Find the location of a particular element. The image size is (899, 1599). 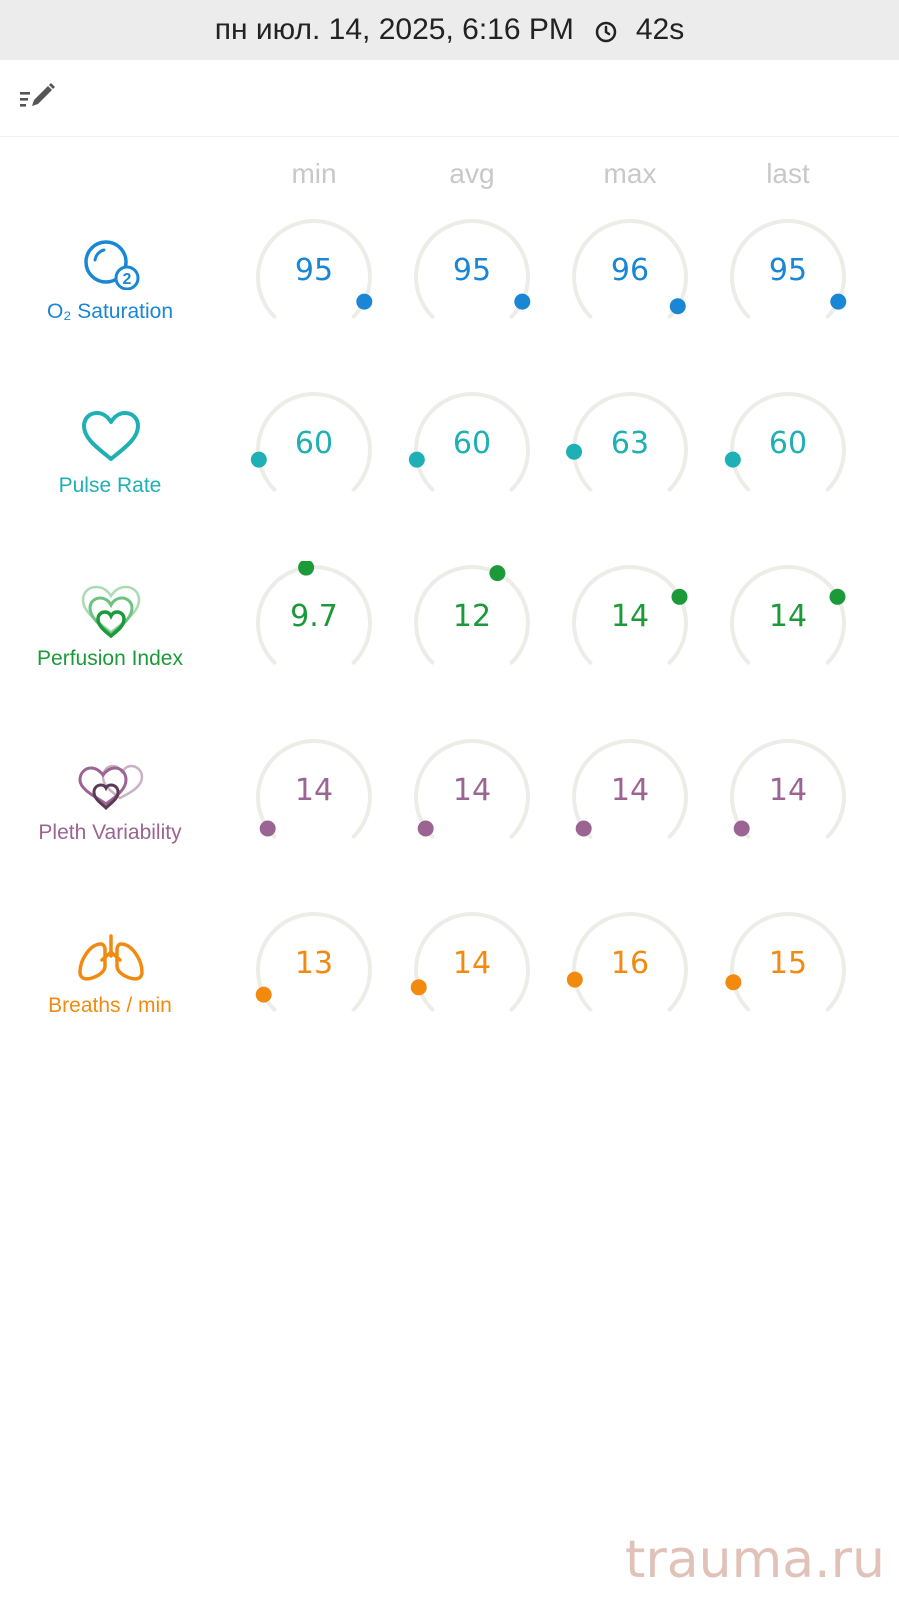

gauge-avg: 60 is located at coordinates (472, 448).